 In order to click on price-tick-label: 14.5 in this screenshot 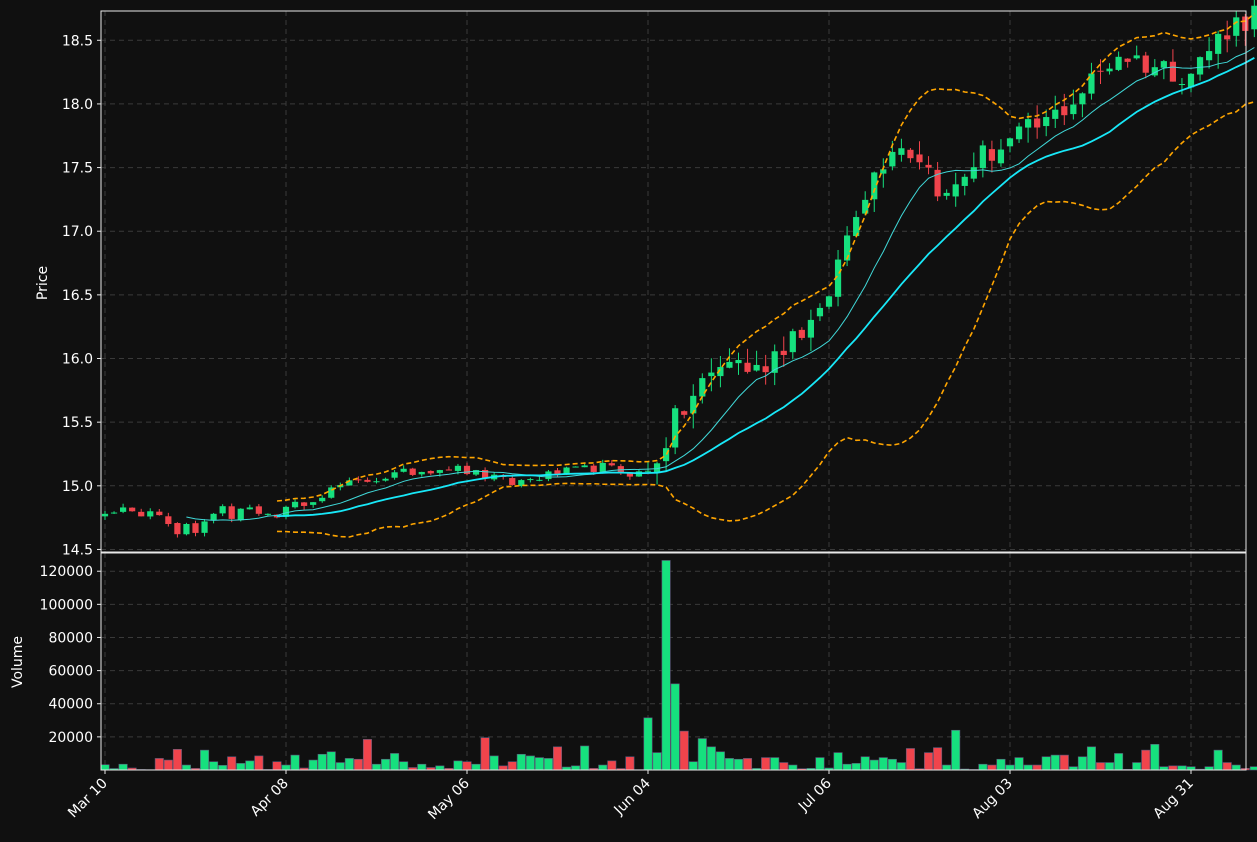, I will do `click(77, 550)`.